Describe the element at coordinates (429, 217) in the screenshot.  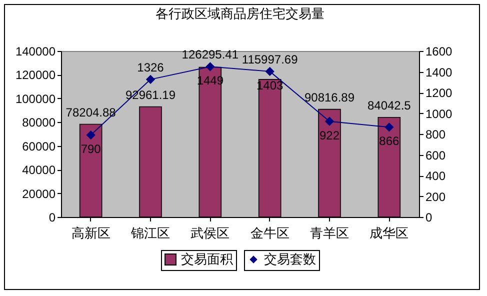
I see `y2-tick-label: 0` at that location.